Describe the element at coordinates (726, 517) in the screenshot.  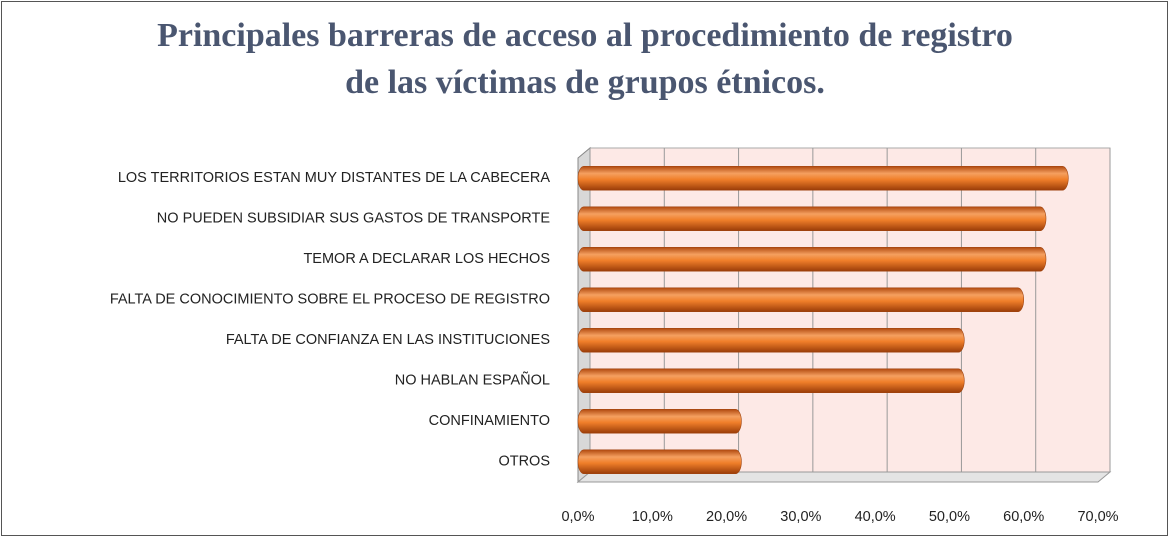
I see `x-tick-label: 20,0%` at that location.